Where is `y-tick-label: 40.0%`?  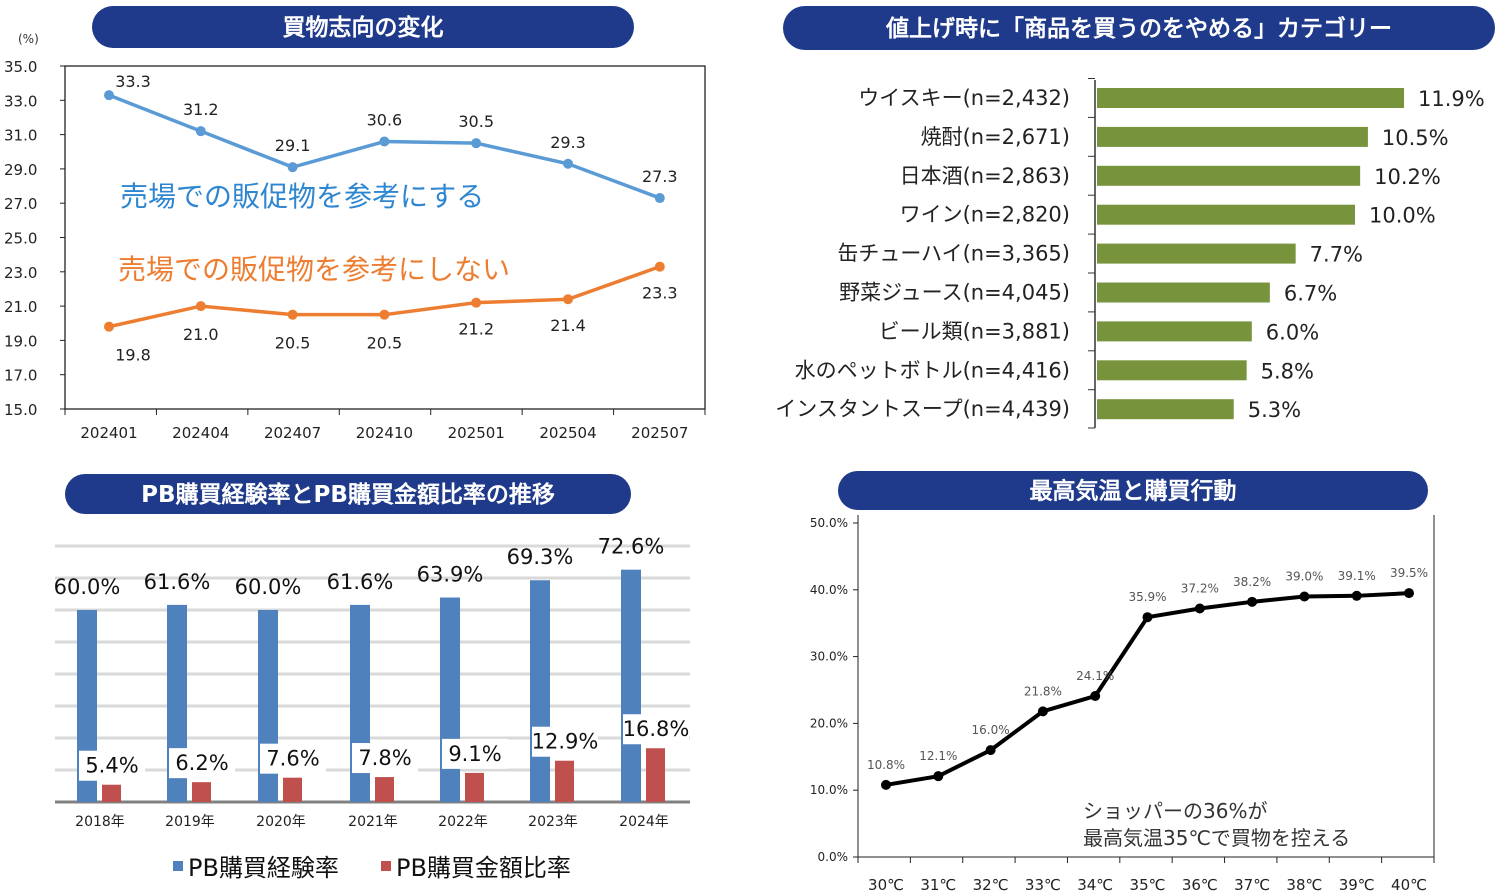
y-tick-label: 40.0% is located at coordinates (829, 590).